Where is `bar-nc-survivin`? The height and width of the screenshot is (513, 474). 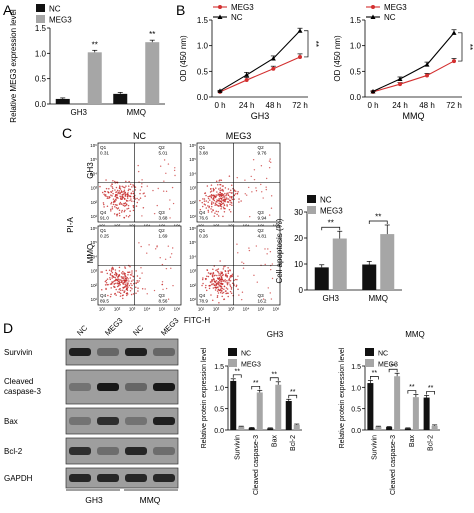
bar-nc-survivin is located at coordinates (233, 405).